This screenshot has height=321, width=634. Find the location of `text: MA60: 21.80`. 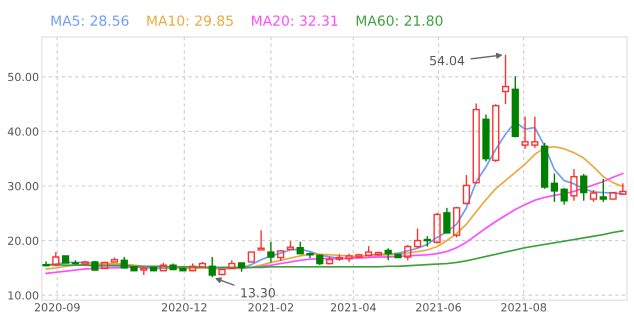

text: MA60: 21.80 is located at coordinates (399, 20).